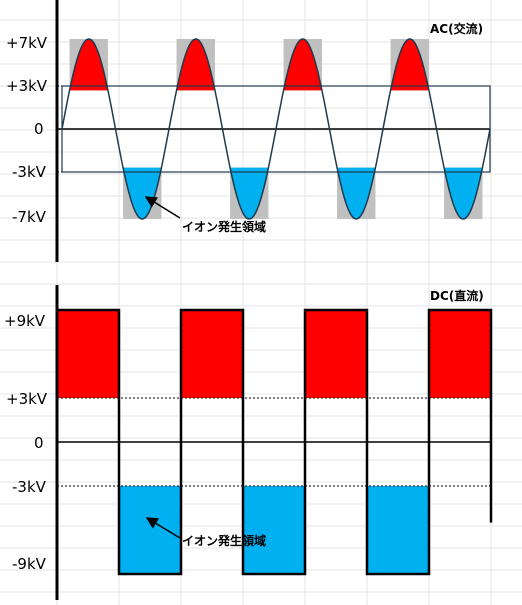  I want to click on ac-annotation: イオン発生領域, so click(224, 226).